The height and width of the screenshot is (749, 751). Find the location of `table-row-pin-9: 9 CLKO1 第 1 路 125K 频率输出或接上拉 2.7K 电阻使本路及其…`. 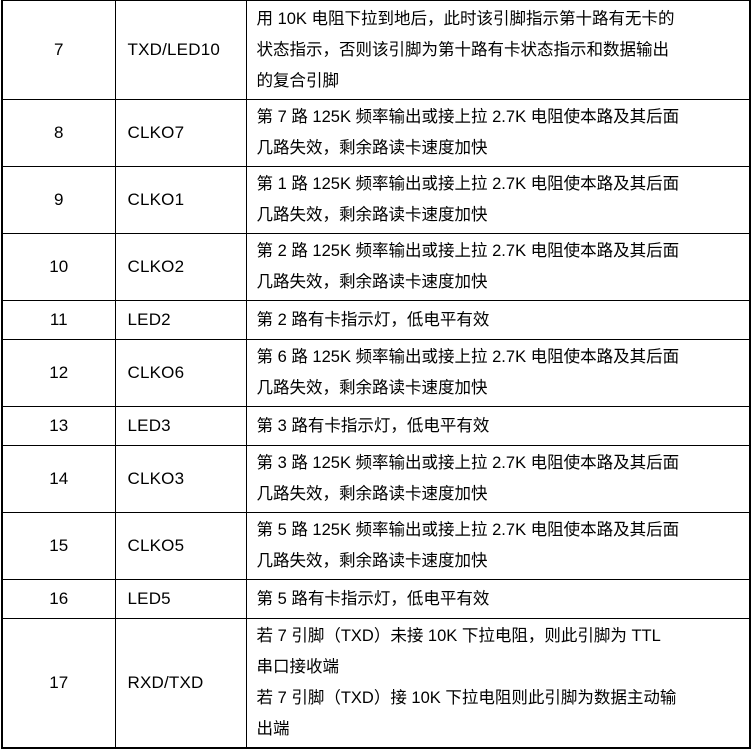

table-row-pin-9: 9 CLKO1 第 1 路 125K 频率输出或接上拉 2.7K 电阻使本路及其… is located at coordinates (376, 200).